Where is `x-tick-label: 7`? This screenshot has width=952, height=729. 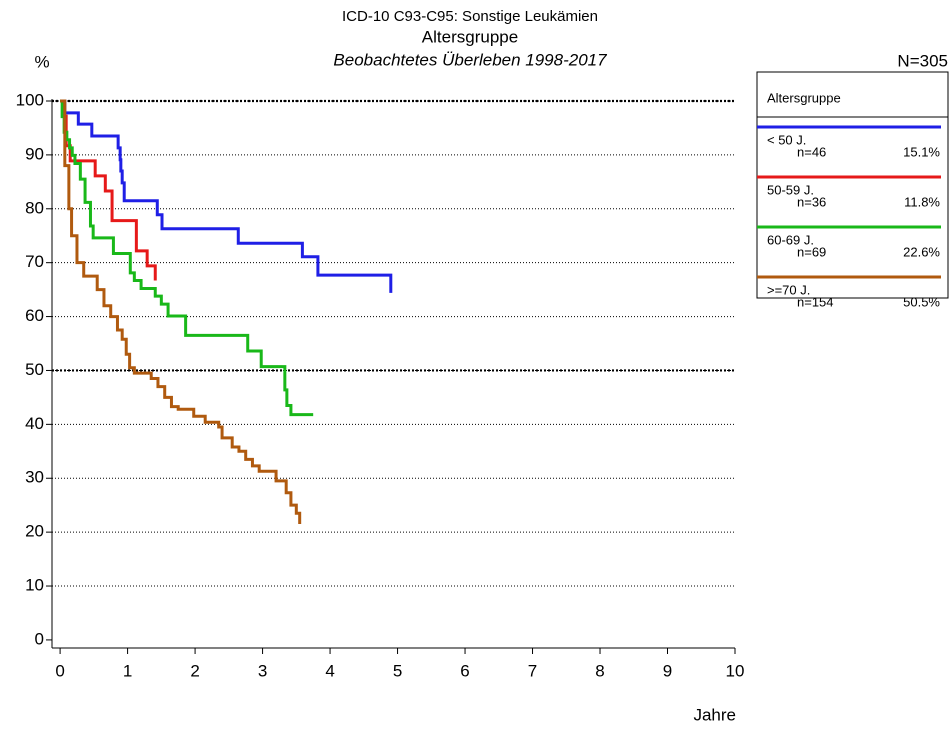
x-tick-label: 7 is located at coordinates (532, 670).